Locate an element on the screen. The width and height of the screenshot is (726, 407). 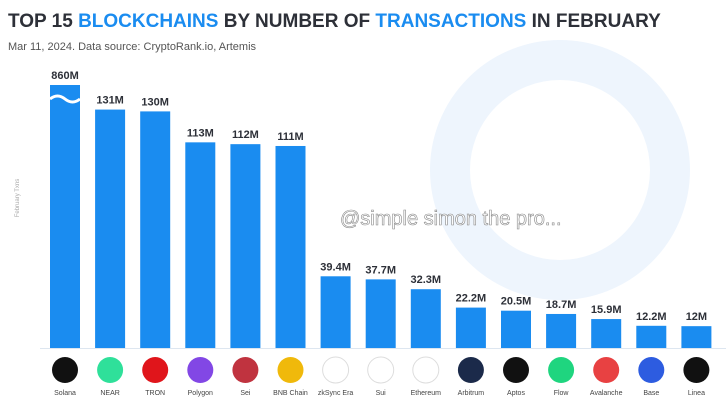
category-label: Flow is located at coordinates (562, 393).